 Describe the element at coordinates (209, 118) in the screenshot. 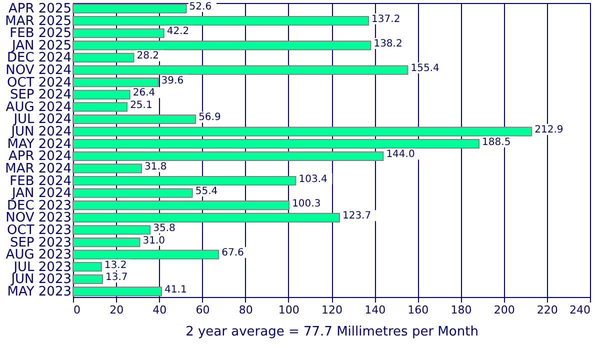

I see `data-label: 56.9` at that location.